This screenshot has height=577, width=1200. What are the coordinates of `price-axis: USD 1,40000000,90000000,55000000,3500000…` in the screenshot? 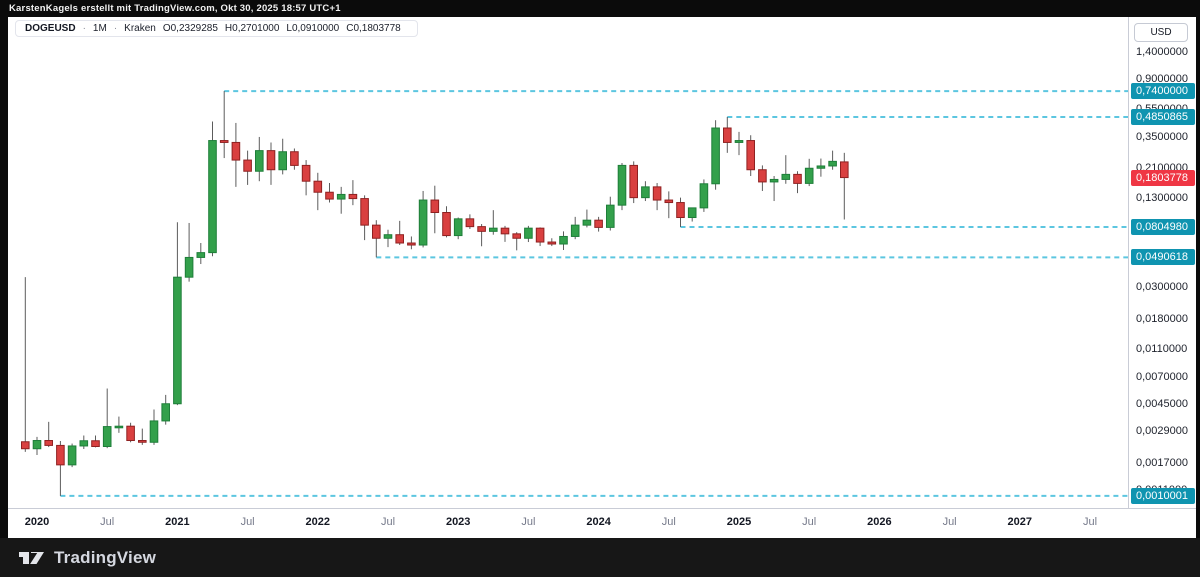 It's located at (1162, 262).